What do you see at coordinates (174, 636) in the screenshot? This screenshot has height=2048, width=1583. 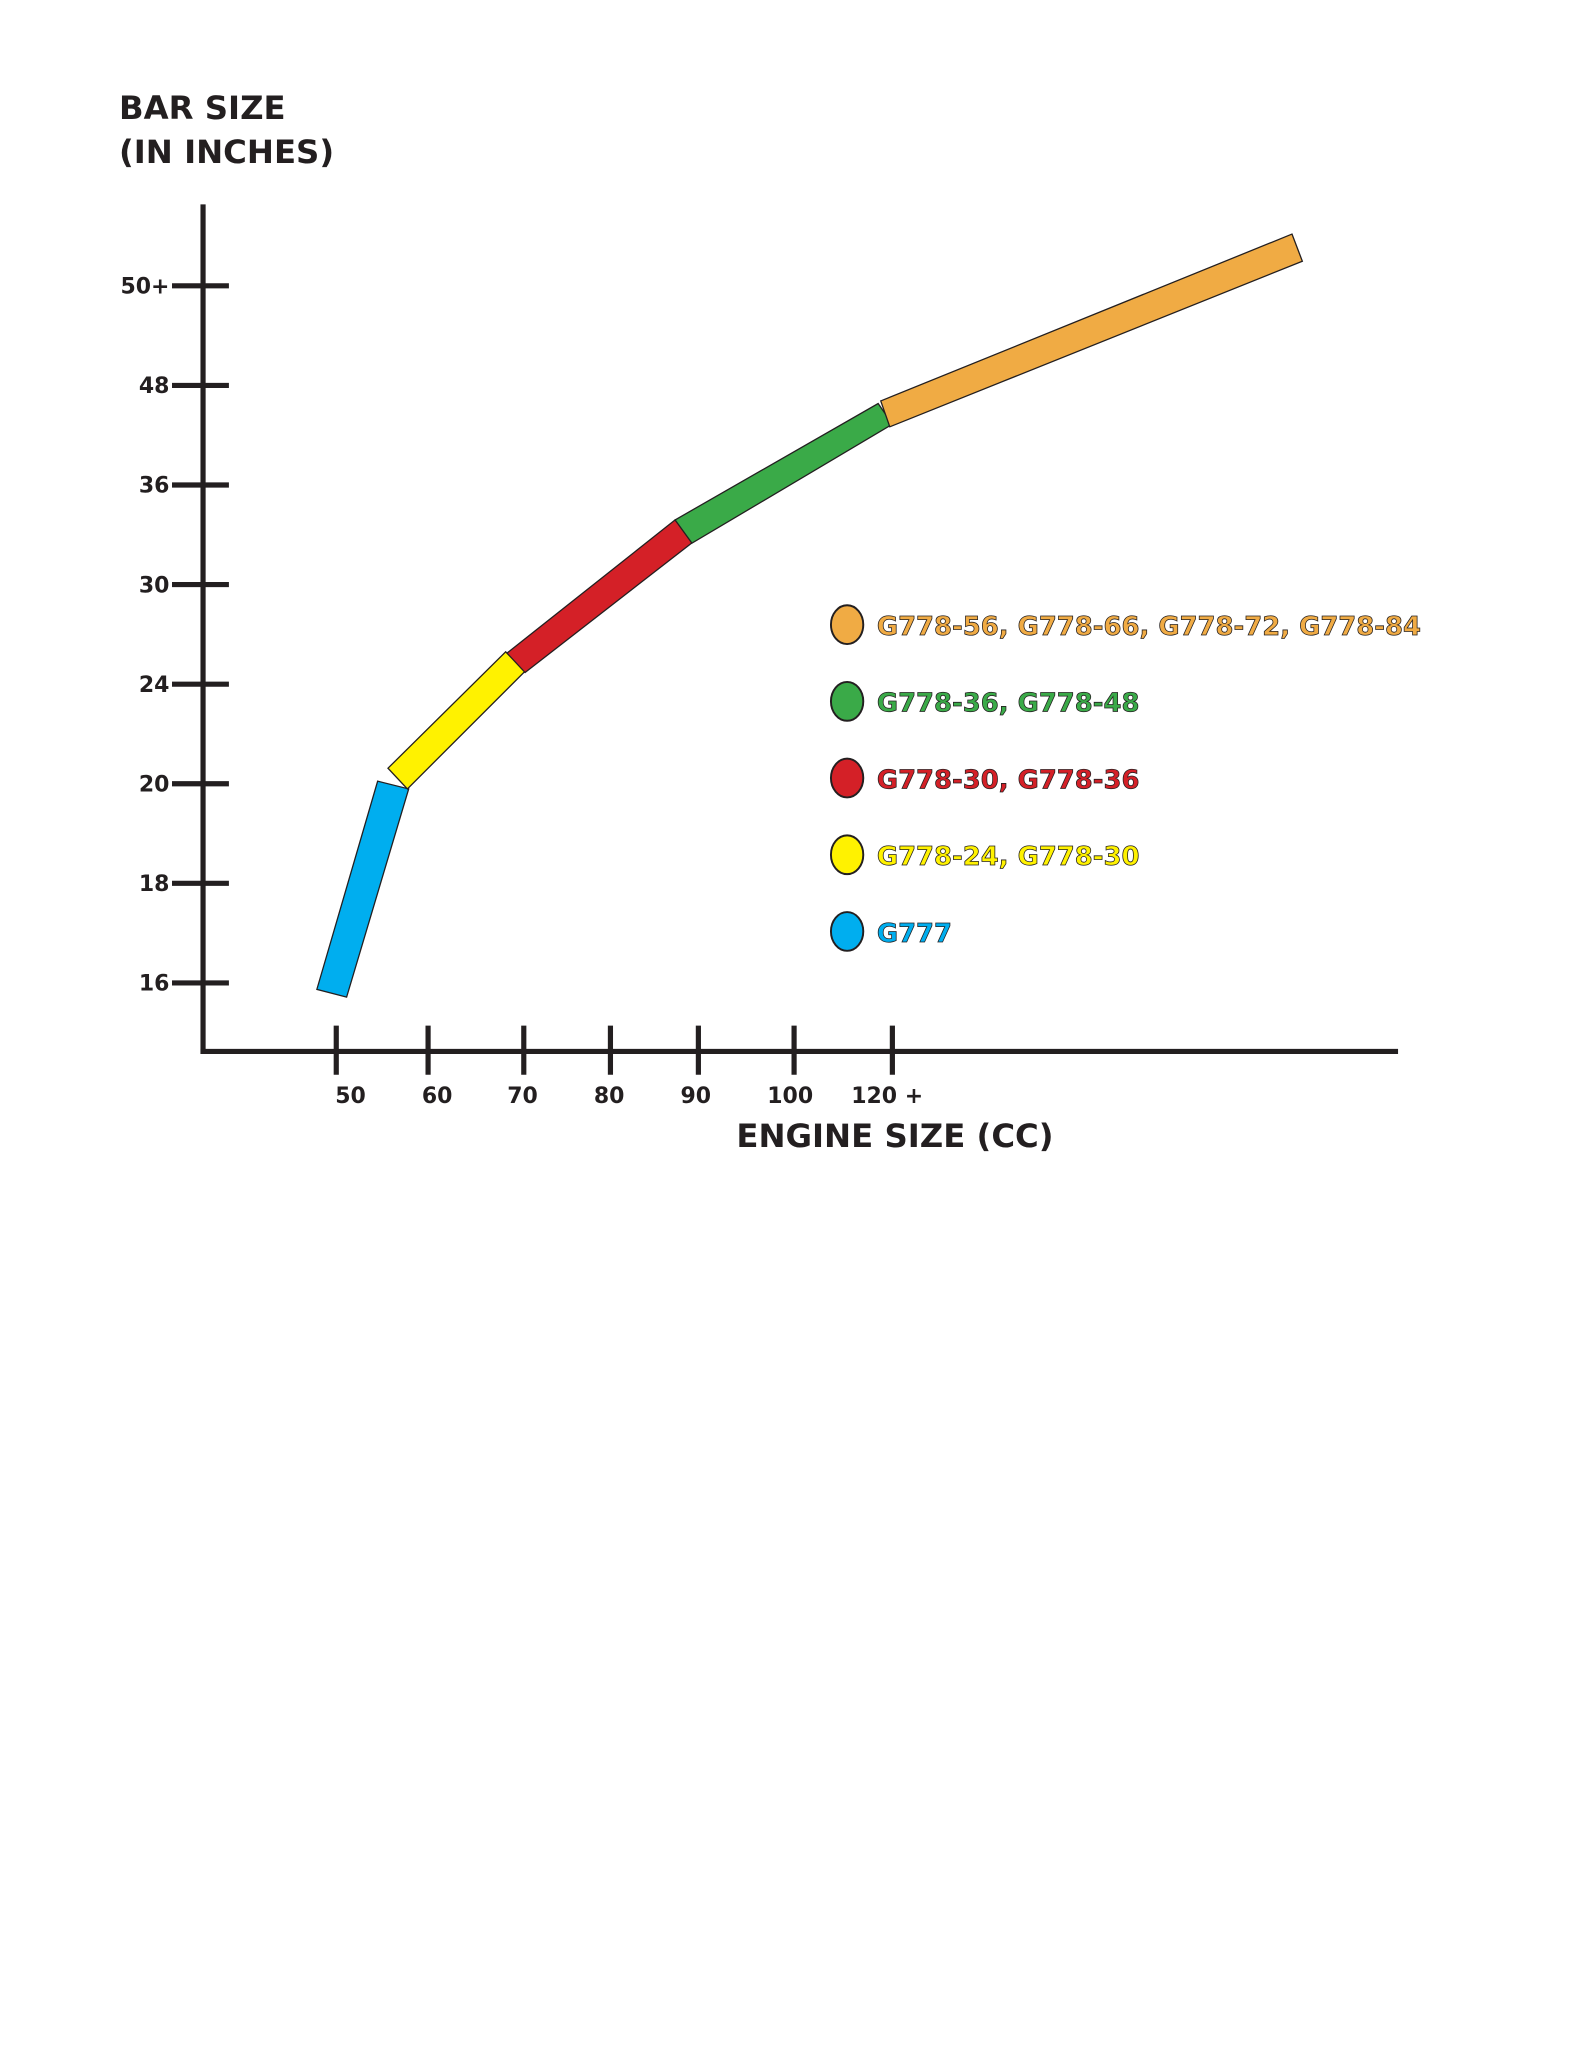 I see `y-ticks: 50+ 48 36 30 24 20 18 16` at bounding box center [174, 636].